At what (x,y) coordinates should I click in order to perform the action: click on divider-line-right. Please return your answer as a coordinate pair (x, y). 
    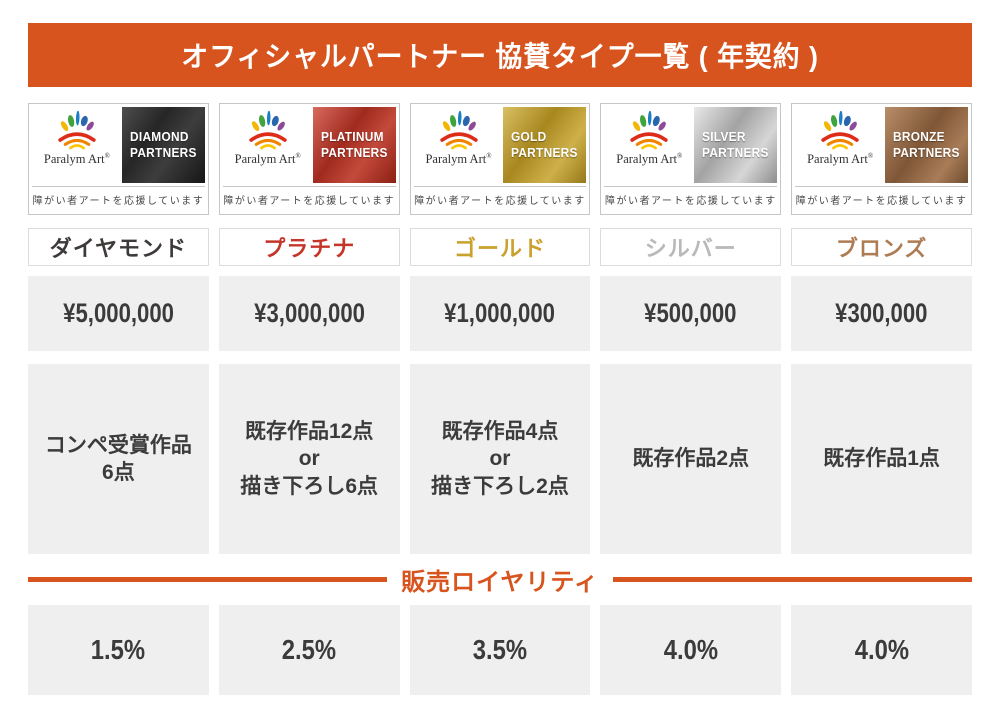
    Looking at the image, I should click on (792, 579).